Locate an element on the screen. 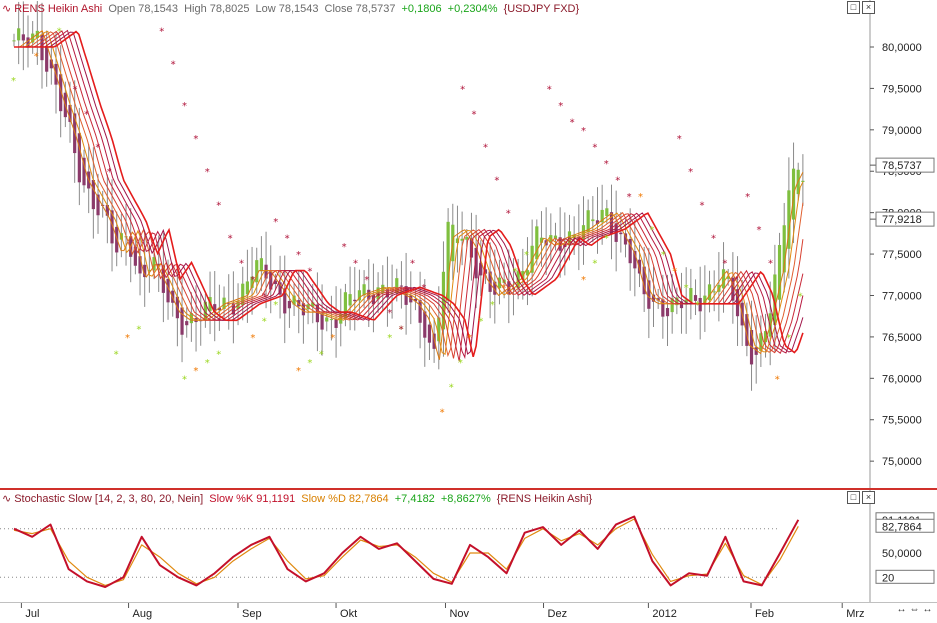  open-value: 78,1543 is located at coordinates (158, 9).